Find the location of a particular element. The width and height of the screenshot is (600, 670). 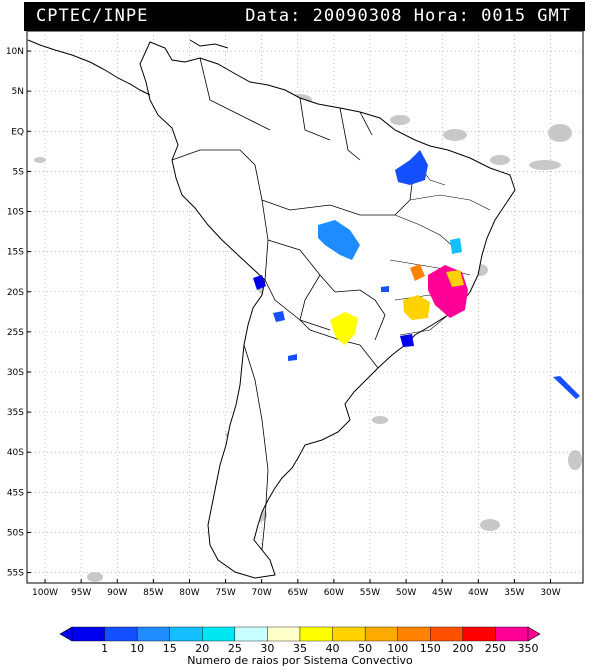

colorbar-label: 40 is located at coordinates (333, 648).